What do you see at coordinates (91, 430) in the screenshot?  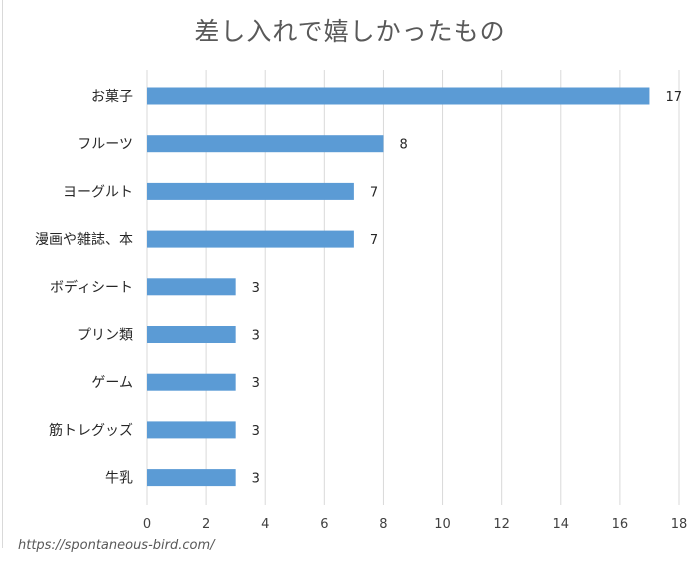 I see `category-label: 筋トレグッズ` at bounding box center [91, 430].